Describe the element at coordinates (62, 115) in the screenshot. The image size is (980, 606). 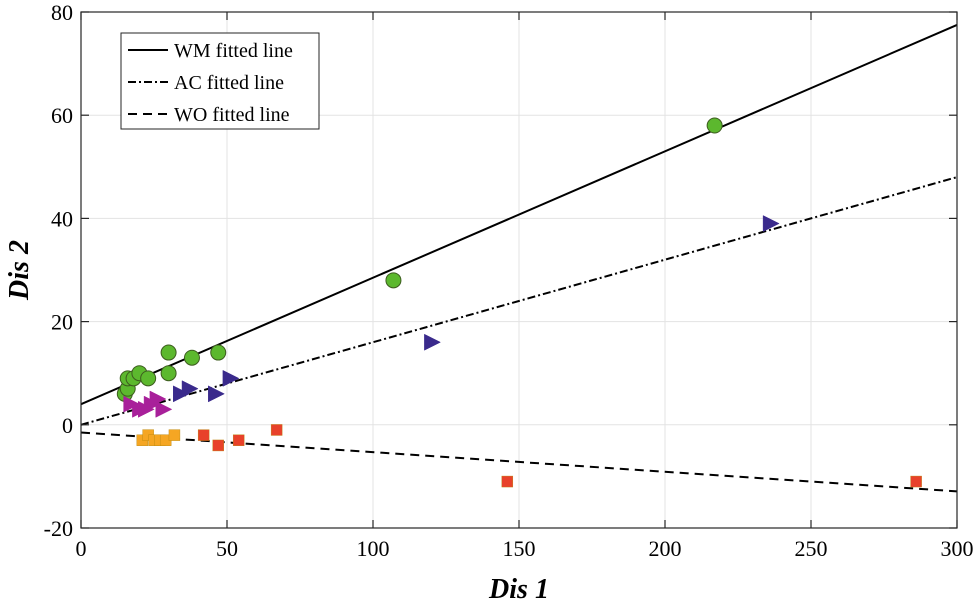
I see `y-tick-label: 60` at that location.